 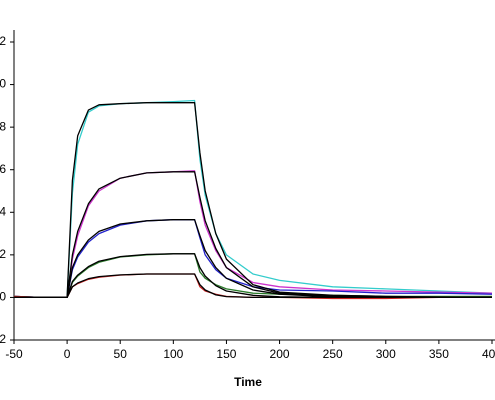 I want to click on y-tick-label: 10, so click(x=3, y=84).